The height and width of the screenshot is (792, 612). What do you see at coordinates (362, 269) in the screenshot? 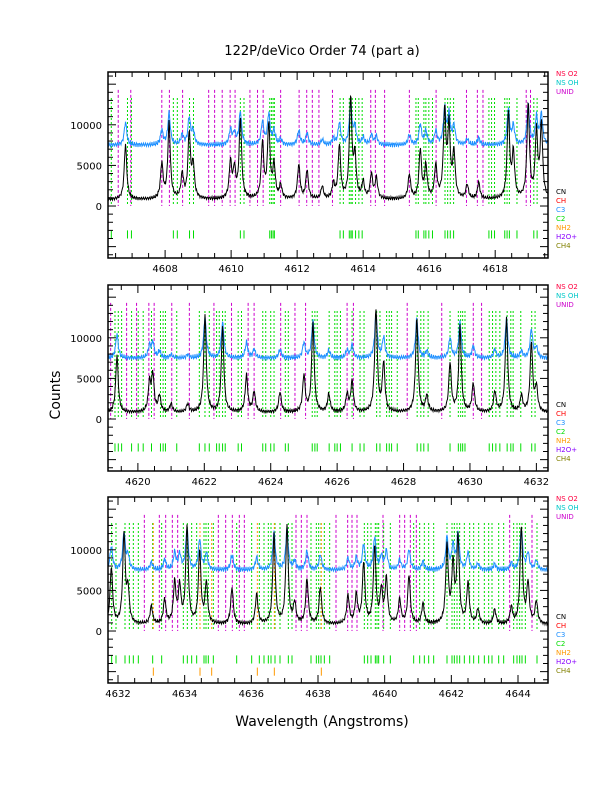
I see `x-tick-label: 4614` at bounding box center [362, 269].